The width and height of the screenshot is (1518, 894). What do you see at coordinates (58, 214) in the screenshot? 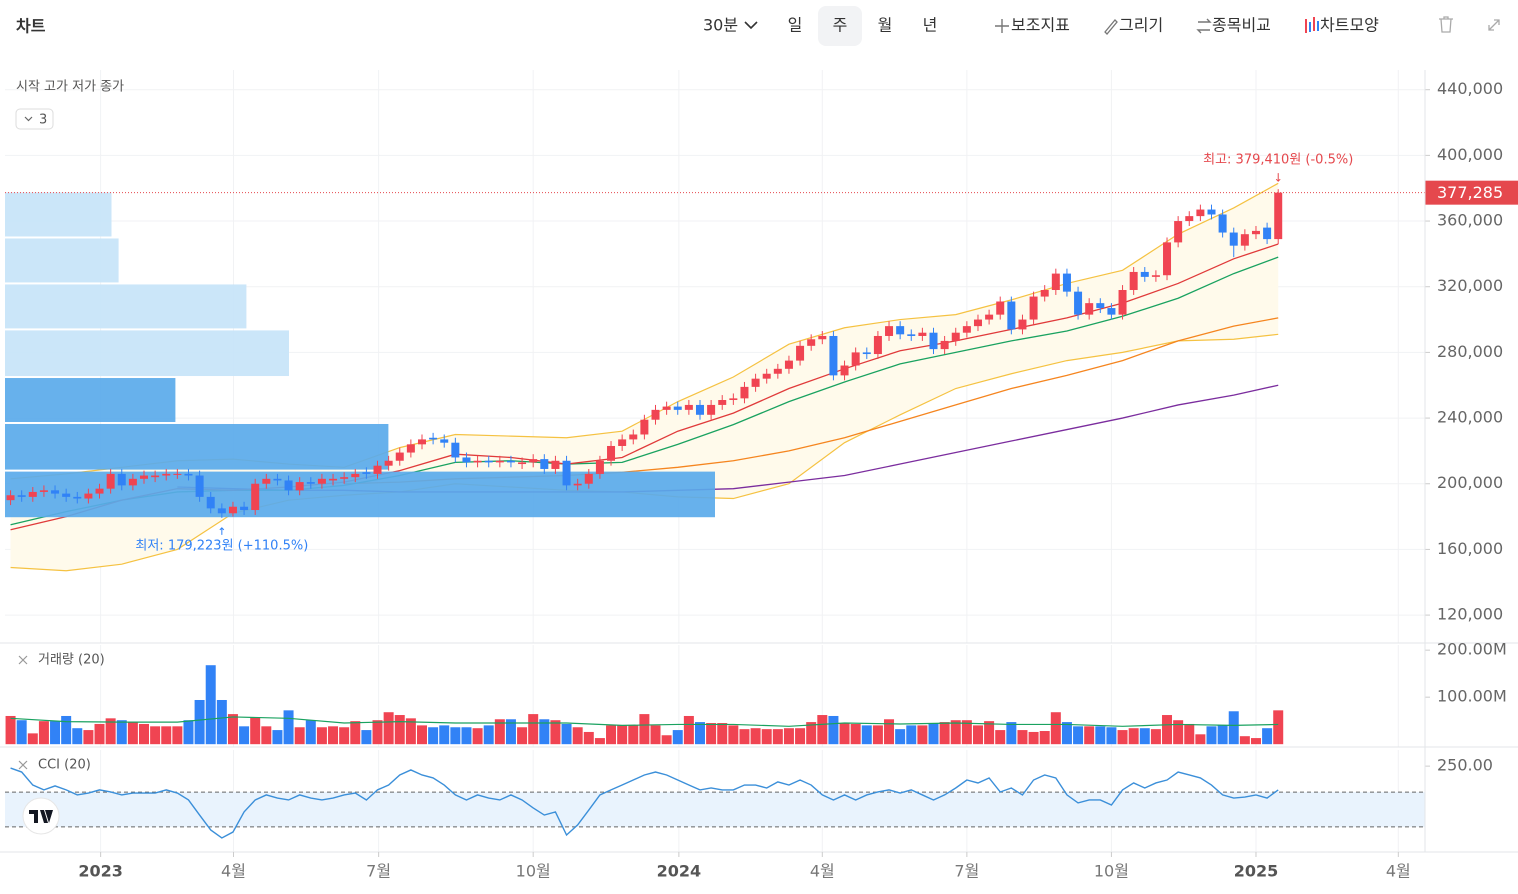
I see `volume-profile-bar` at bounding box center [58, 214].